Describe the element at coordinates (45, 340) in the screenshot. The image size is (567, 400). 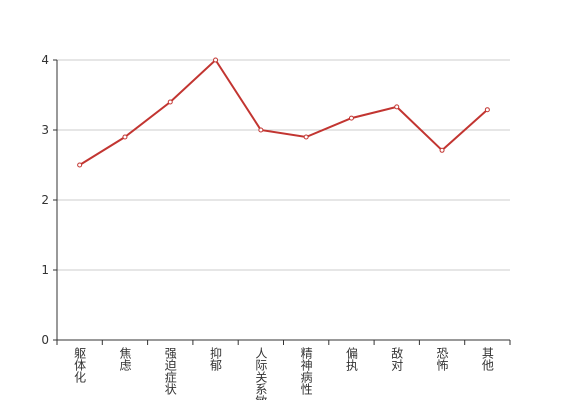
I see `y-tick-label: 0` at that location.